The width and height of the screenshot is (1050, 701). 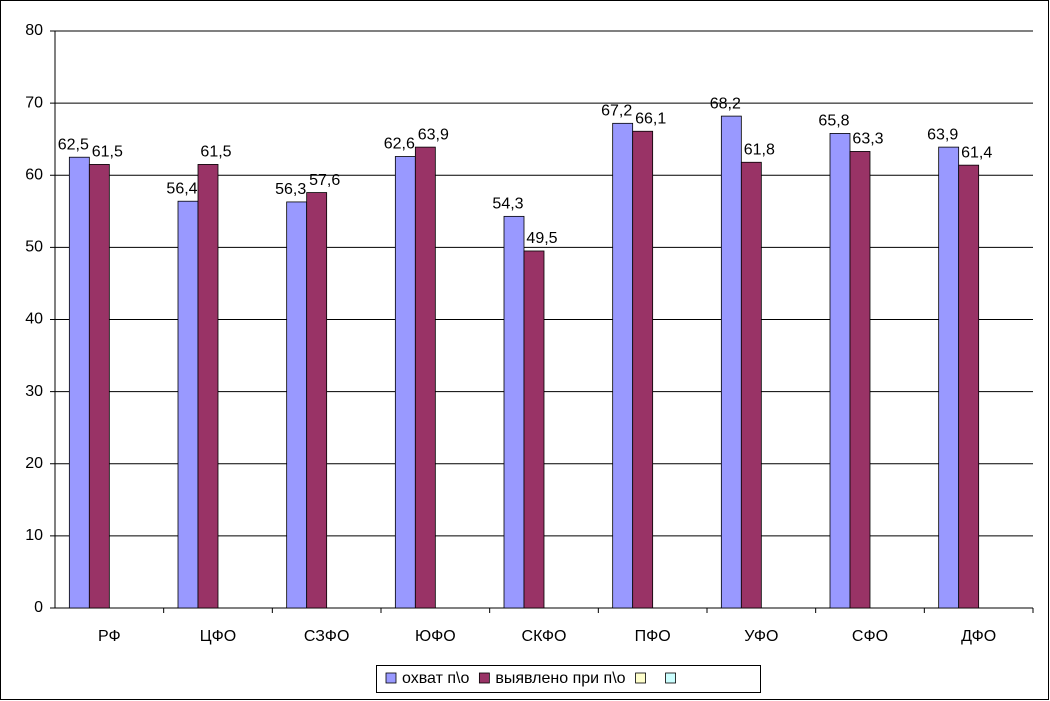 I want to click on x-tick-label: ЦФО, so click(x=218, y=636).